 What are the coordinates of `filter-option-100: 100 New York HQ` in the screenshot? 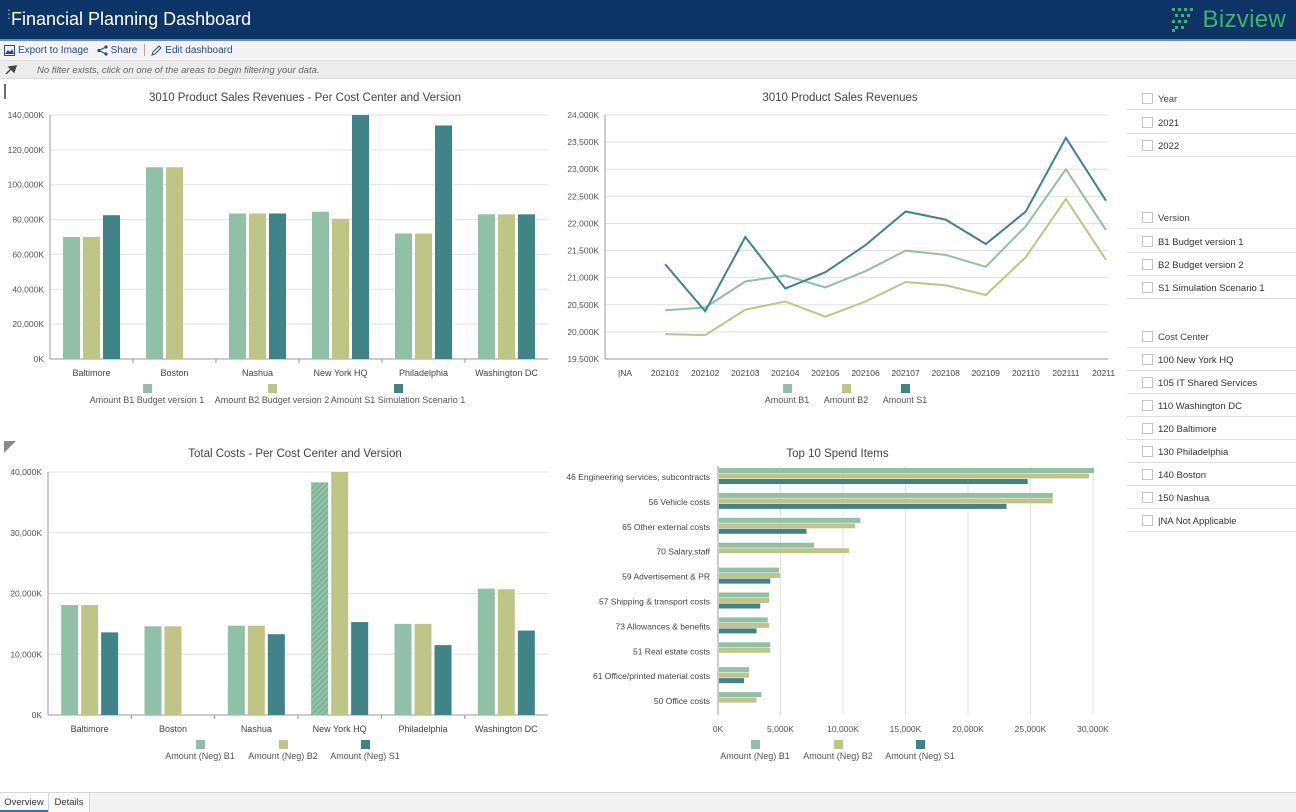 It's located at (1211, 360).